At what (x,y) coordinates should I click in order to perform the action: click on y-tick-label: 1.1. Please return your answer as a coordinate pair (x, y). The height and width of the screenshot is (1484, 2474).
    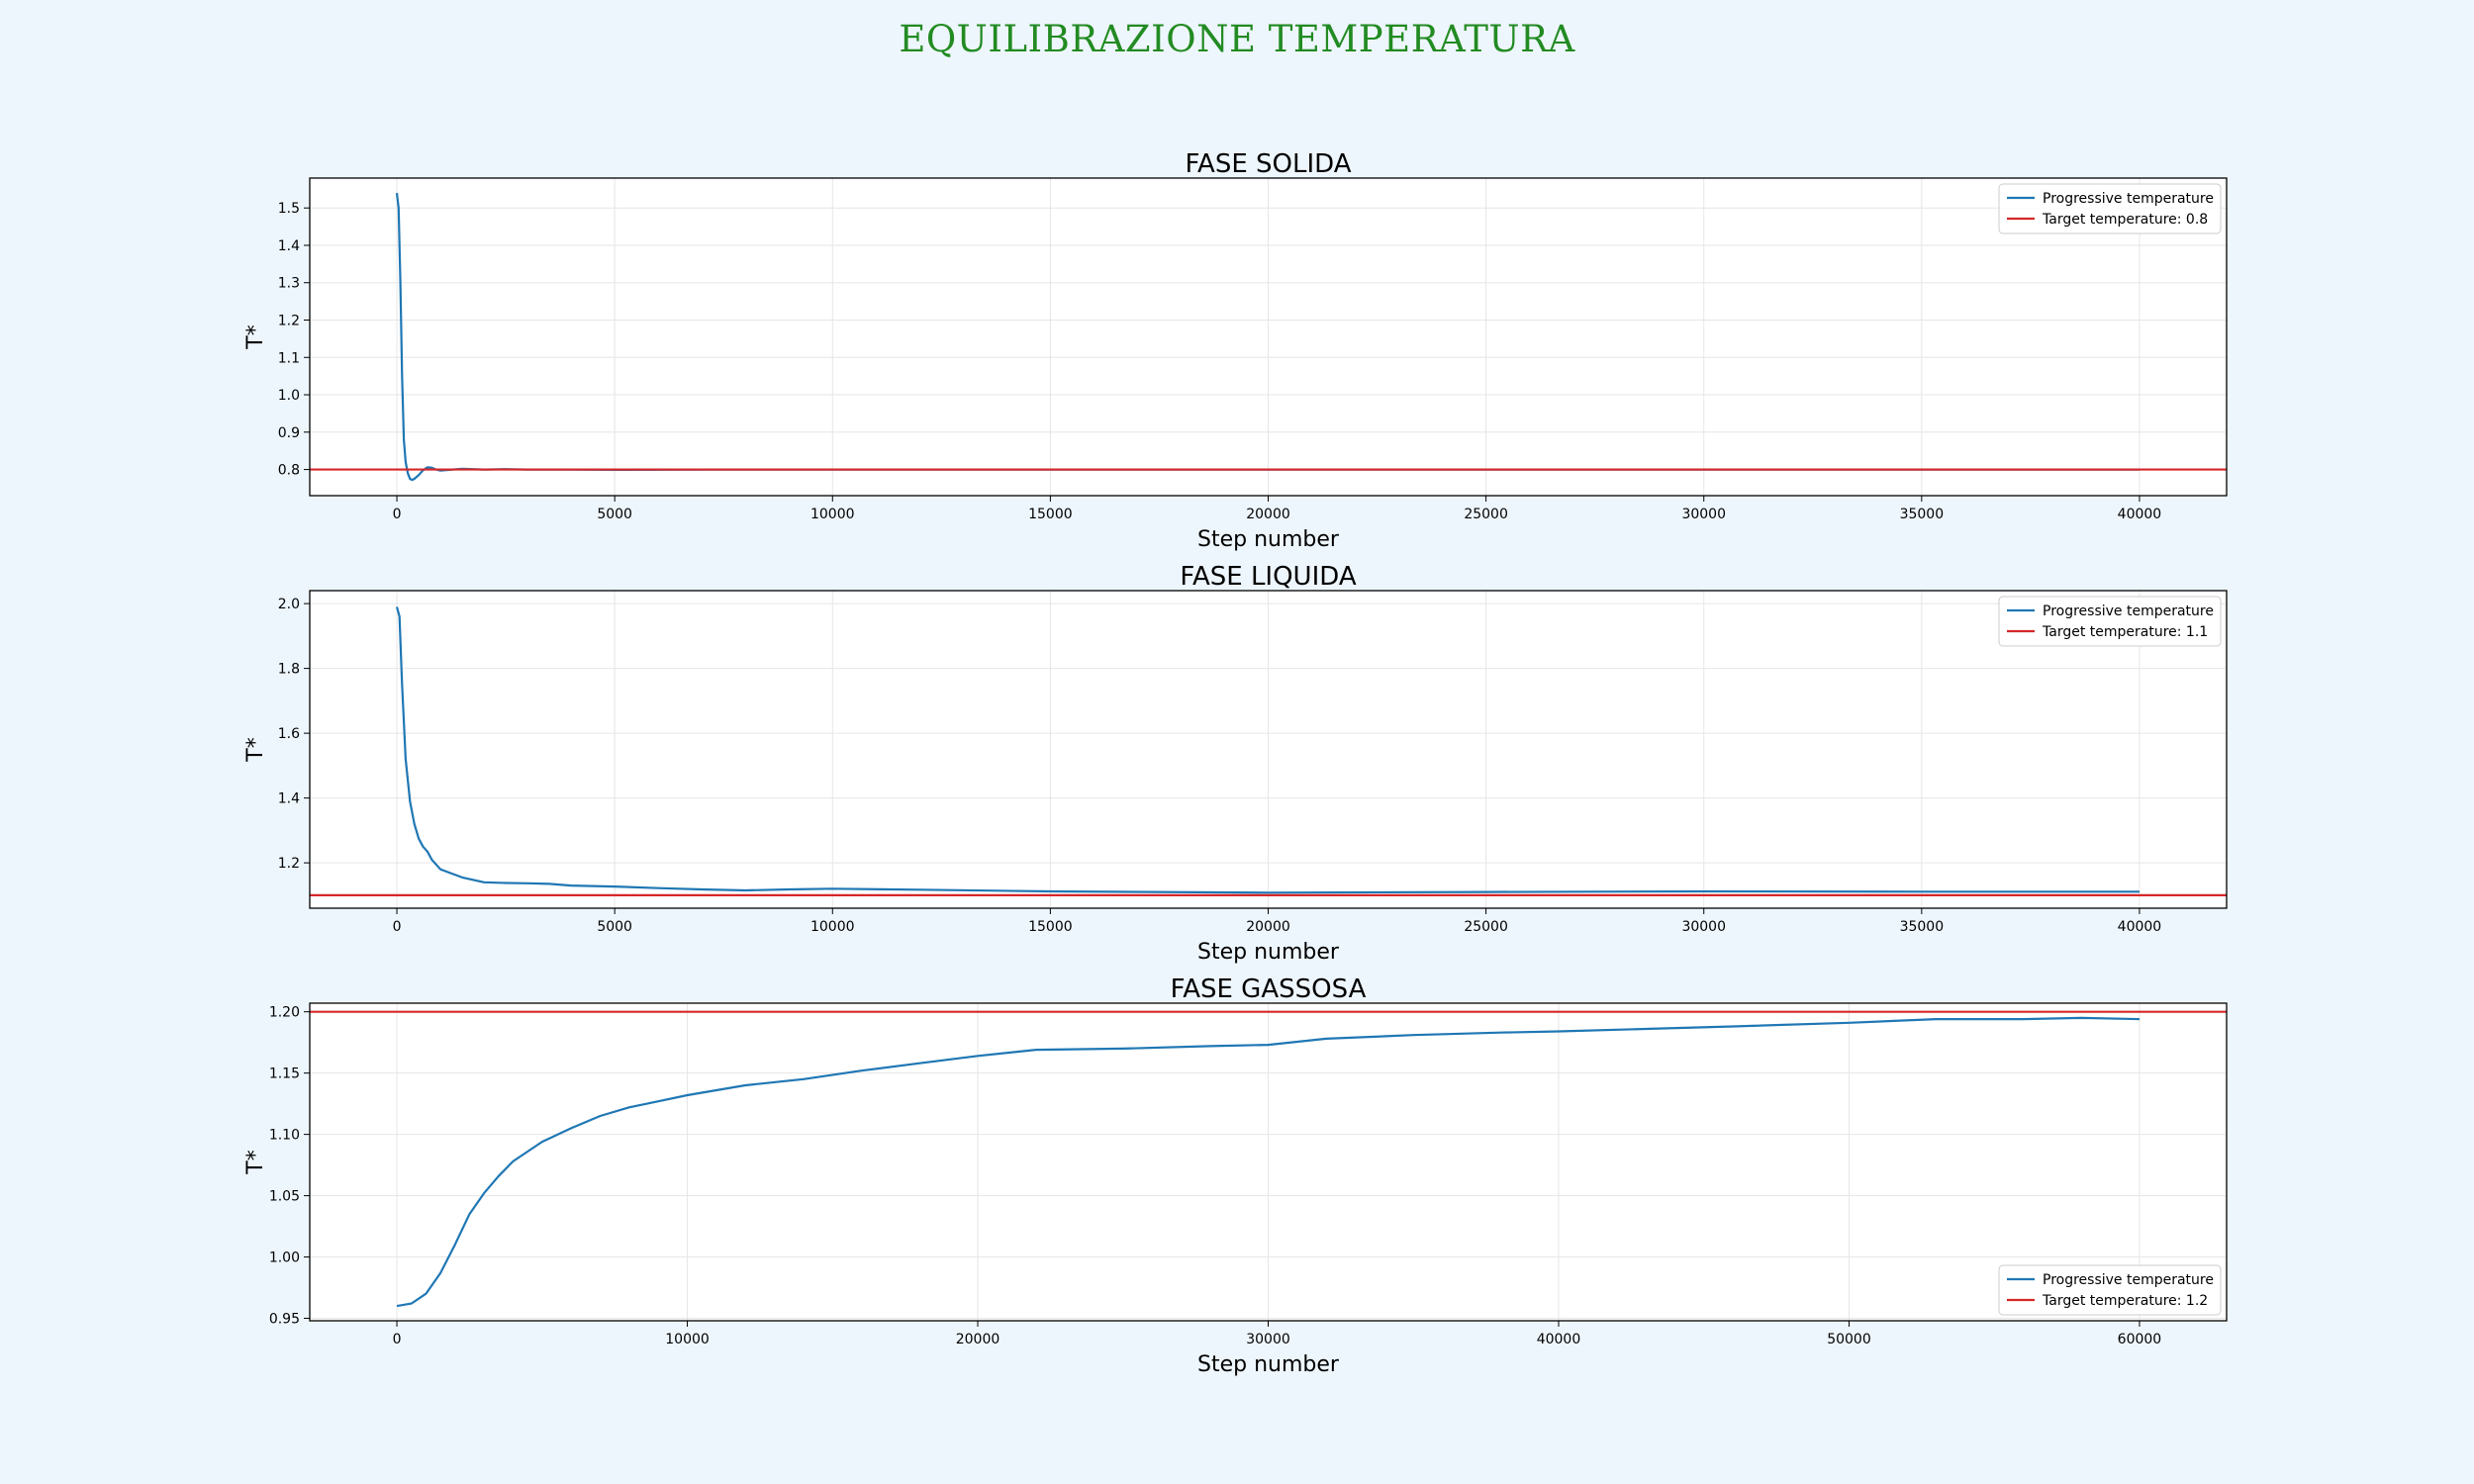
    Looking at the image, I should click on (289, 358).